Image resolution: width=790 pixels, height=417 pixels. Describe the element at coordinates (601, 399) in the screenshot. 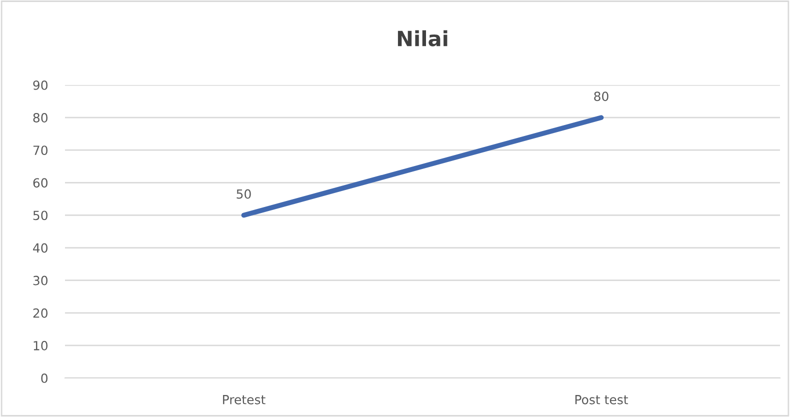

I see `x-tick-label: Post test` at that location.